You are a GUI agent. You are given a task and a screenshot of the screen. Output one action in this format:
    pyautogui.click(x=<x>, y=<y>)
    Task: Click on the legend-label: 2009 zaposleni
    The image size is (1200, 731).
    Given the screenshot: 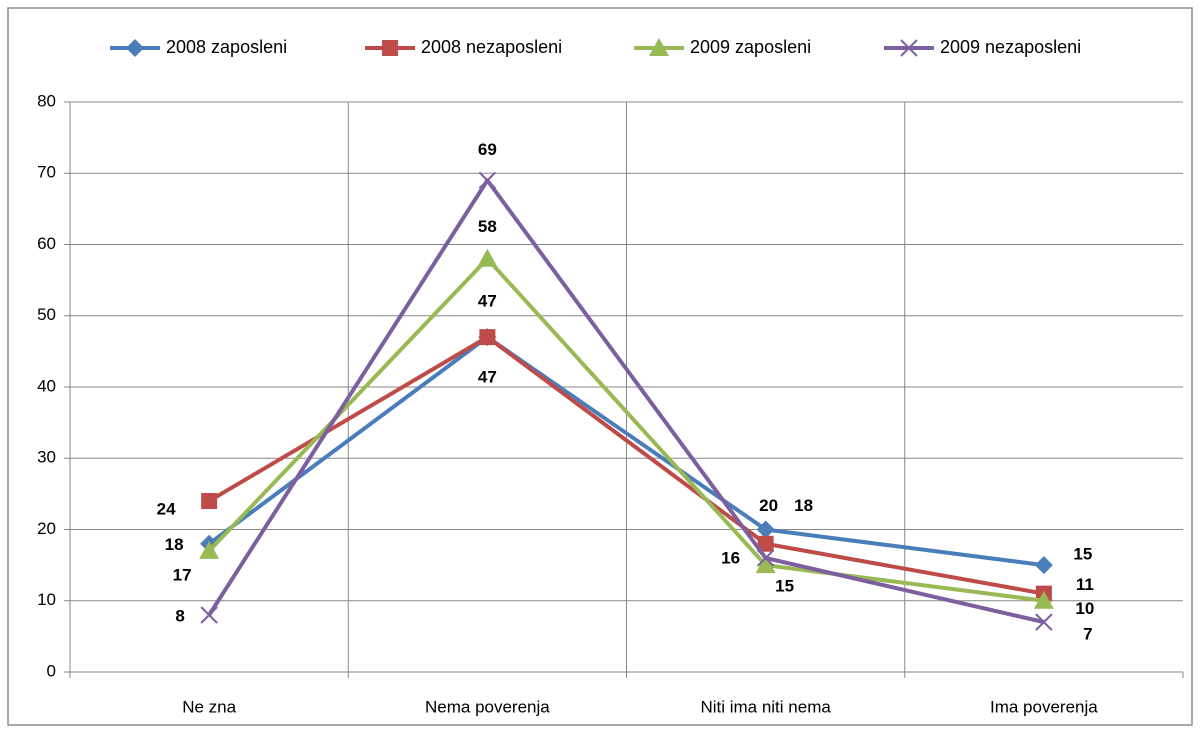 What is the action you would take?
    pyautogui.click(x=750, y=47)
    